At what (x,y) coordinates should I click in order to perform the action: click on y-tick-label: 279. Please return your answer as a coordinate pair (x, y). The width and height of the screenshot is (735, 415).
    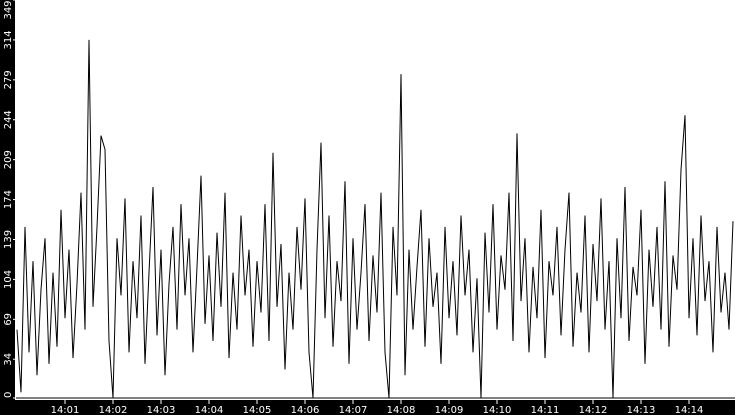
    Looking at the image, I should click on (8, 79).